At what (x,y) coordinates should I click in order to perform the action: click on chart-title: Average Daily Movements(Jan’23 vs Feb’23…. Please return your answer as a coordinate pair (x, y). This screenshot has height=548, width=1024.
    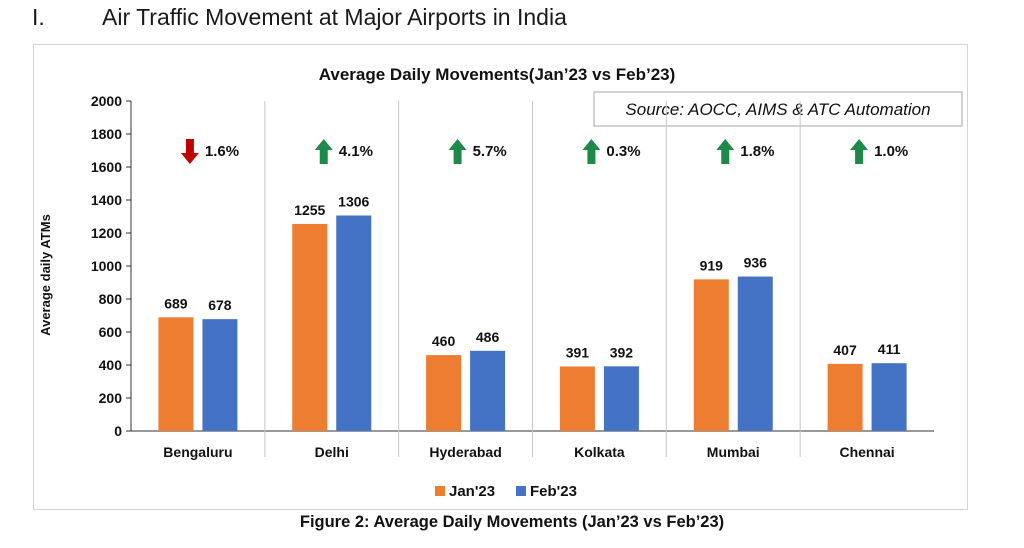
    Looking at the image, I should click on (497, 74).